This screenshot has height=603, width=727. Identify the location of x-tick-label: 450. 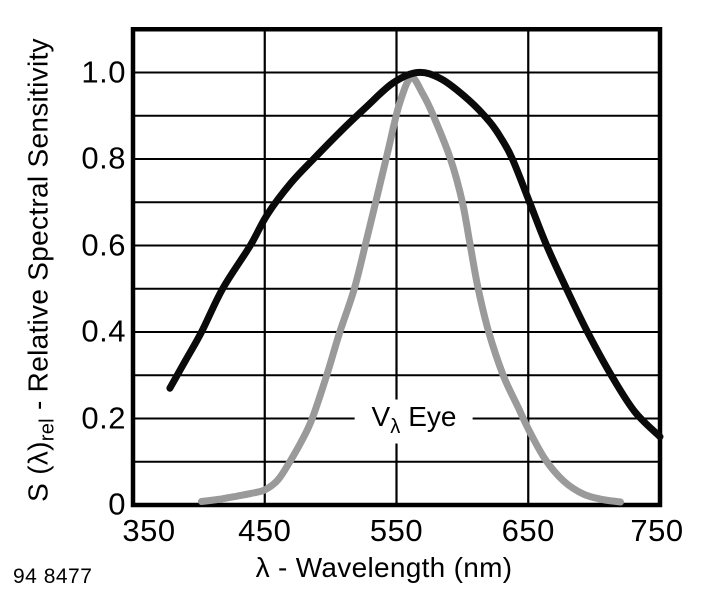
(265, 530).